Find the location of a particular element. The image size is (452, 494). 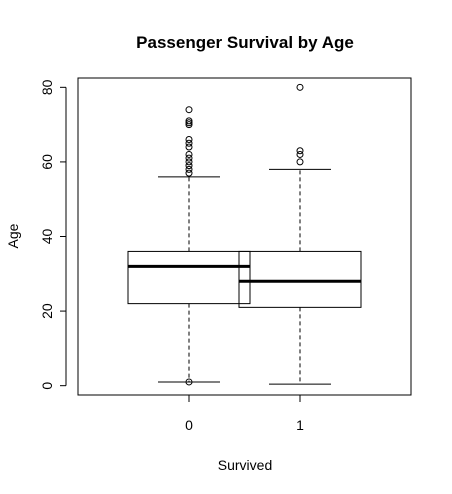

x-tick-label: 1 is located at coordinates (300, 425).